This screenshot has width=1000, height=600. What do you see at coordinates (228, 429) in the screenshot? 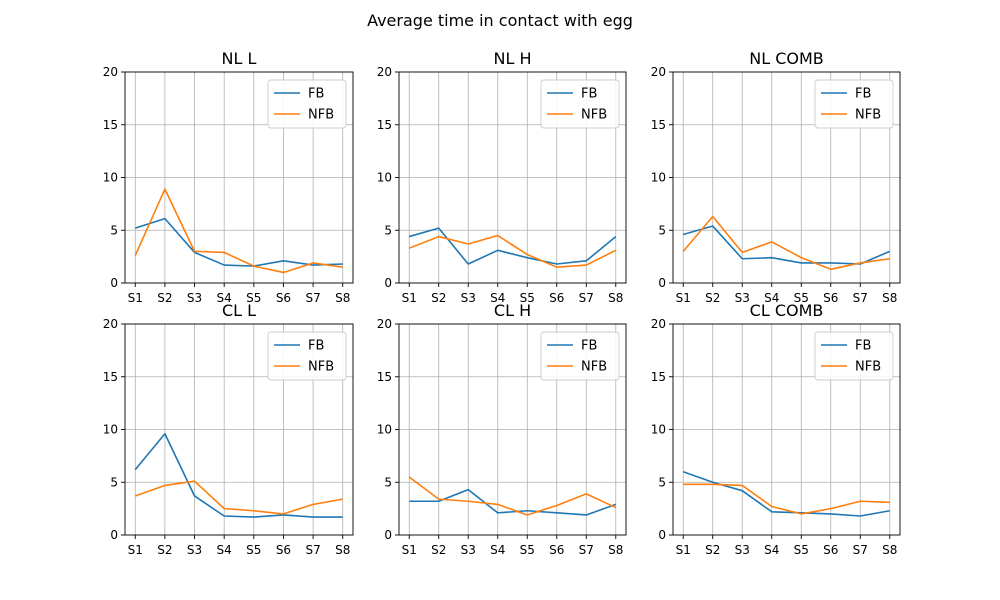
I see `panel-3: S1 S2 S3 S4 S5 S6 S7 S8 0 5 10 15 20 CL L FB NFB` at bounding box center [228, 429].